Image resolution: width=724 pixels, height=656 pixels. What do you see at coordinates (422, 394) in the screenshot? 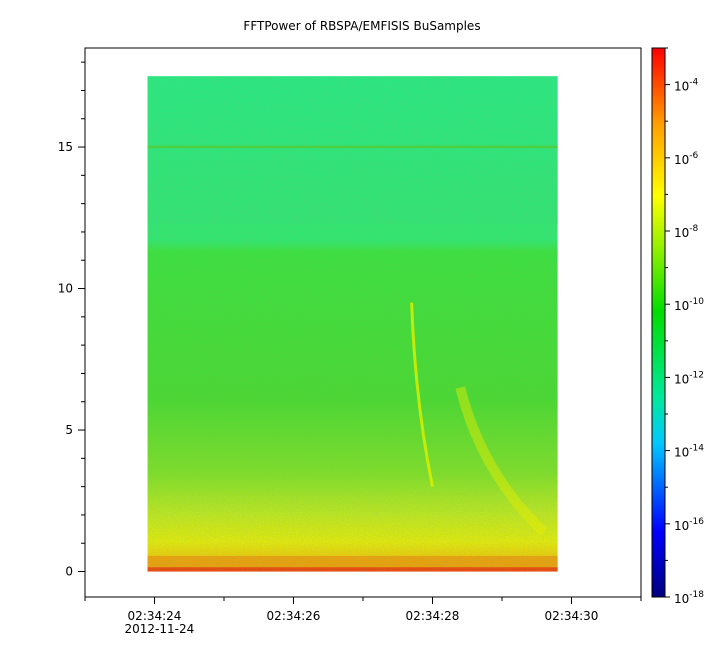
I see `whistler-trace` at bounding box center [422, 394].